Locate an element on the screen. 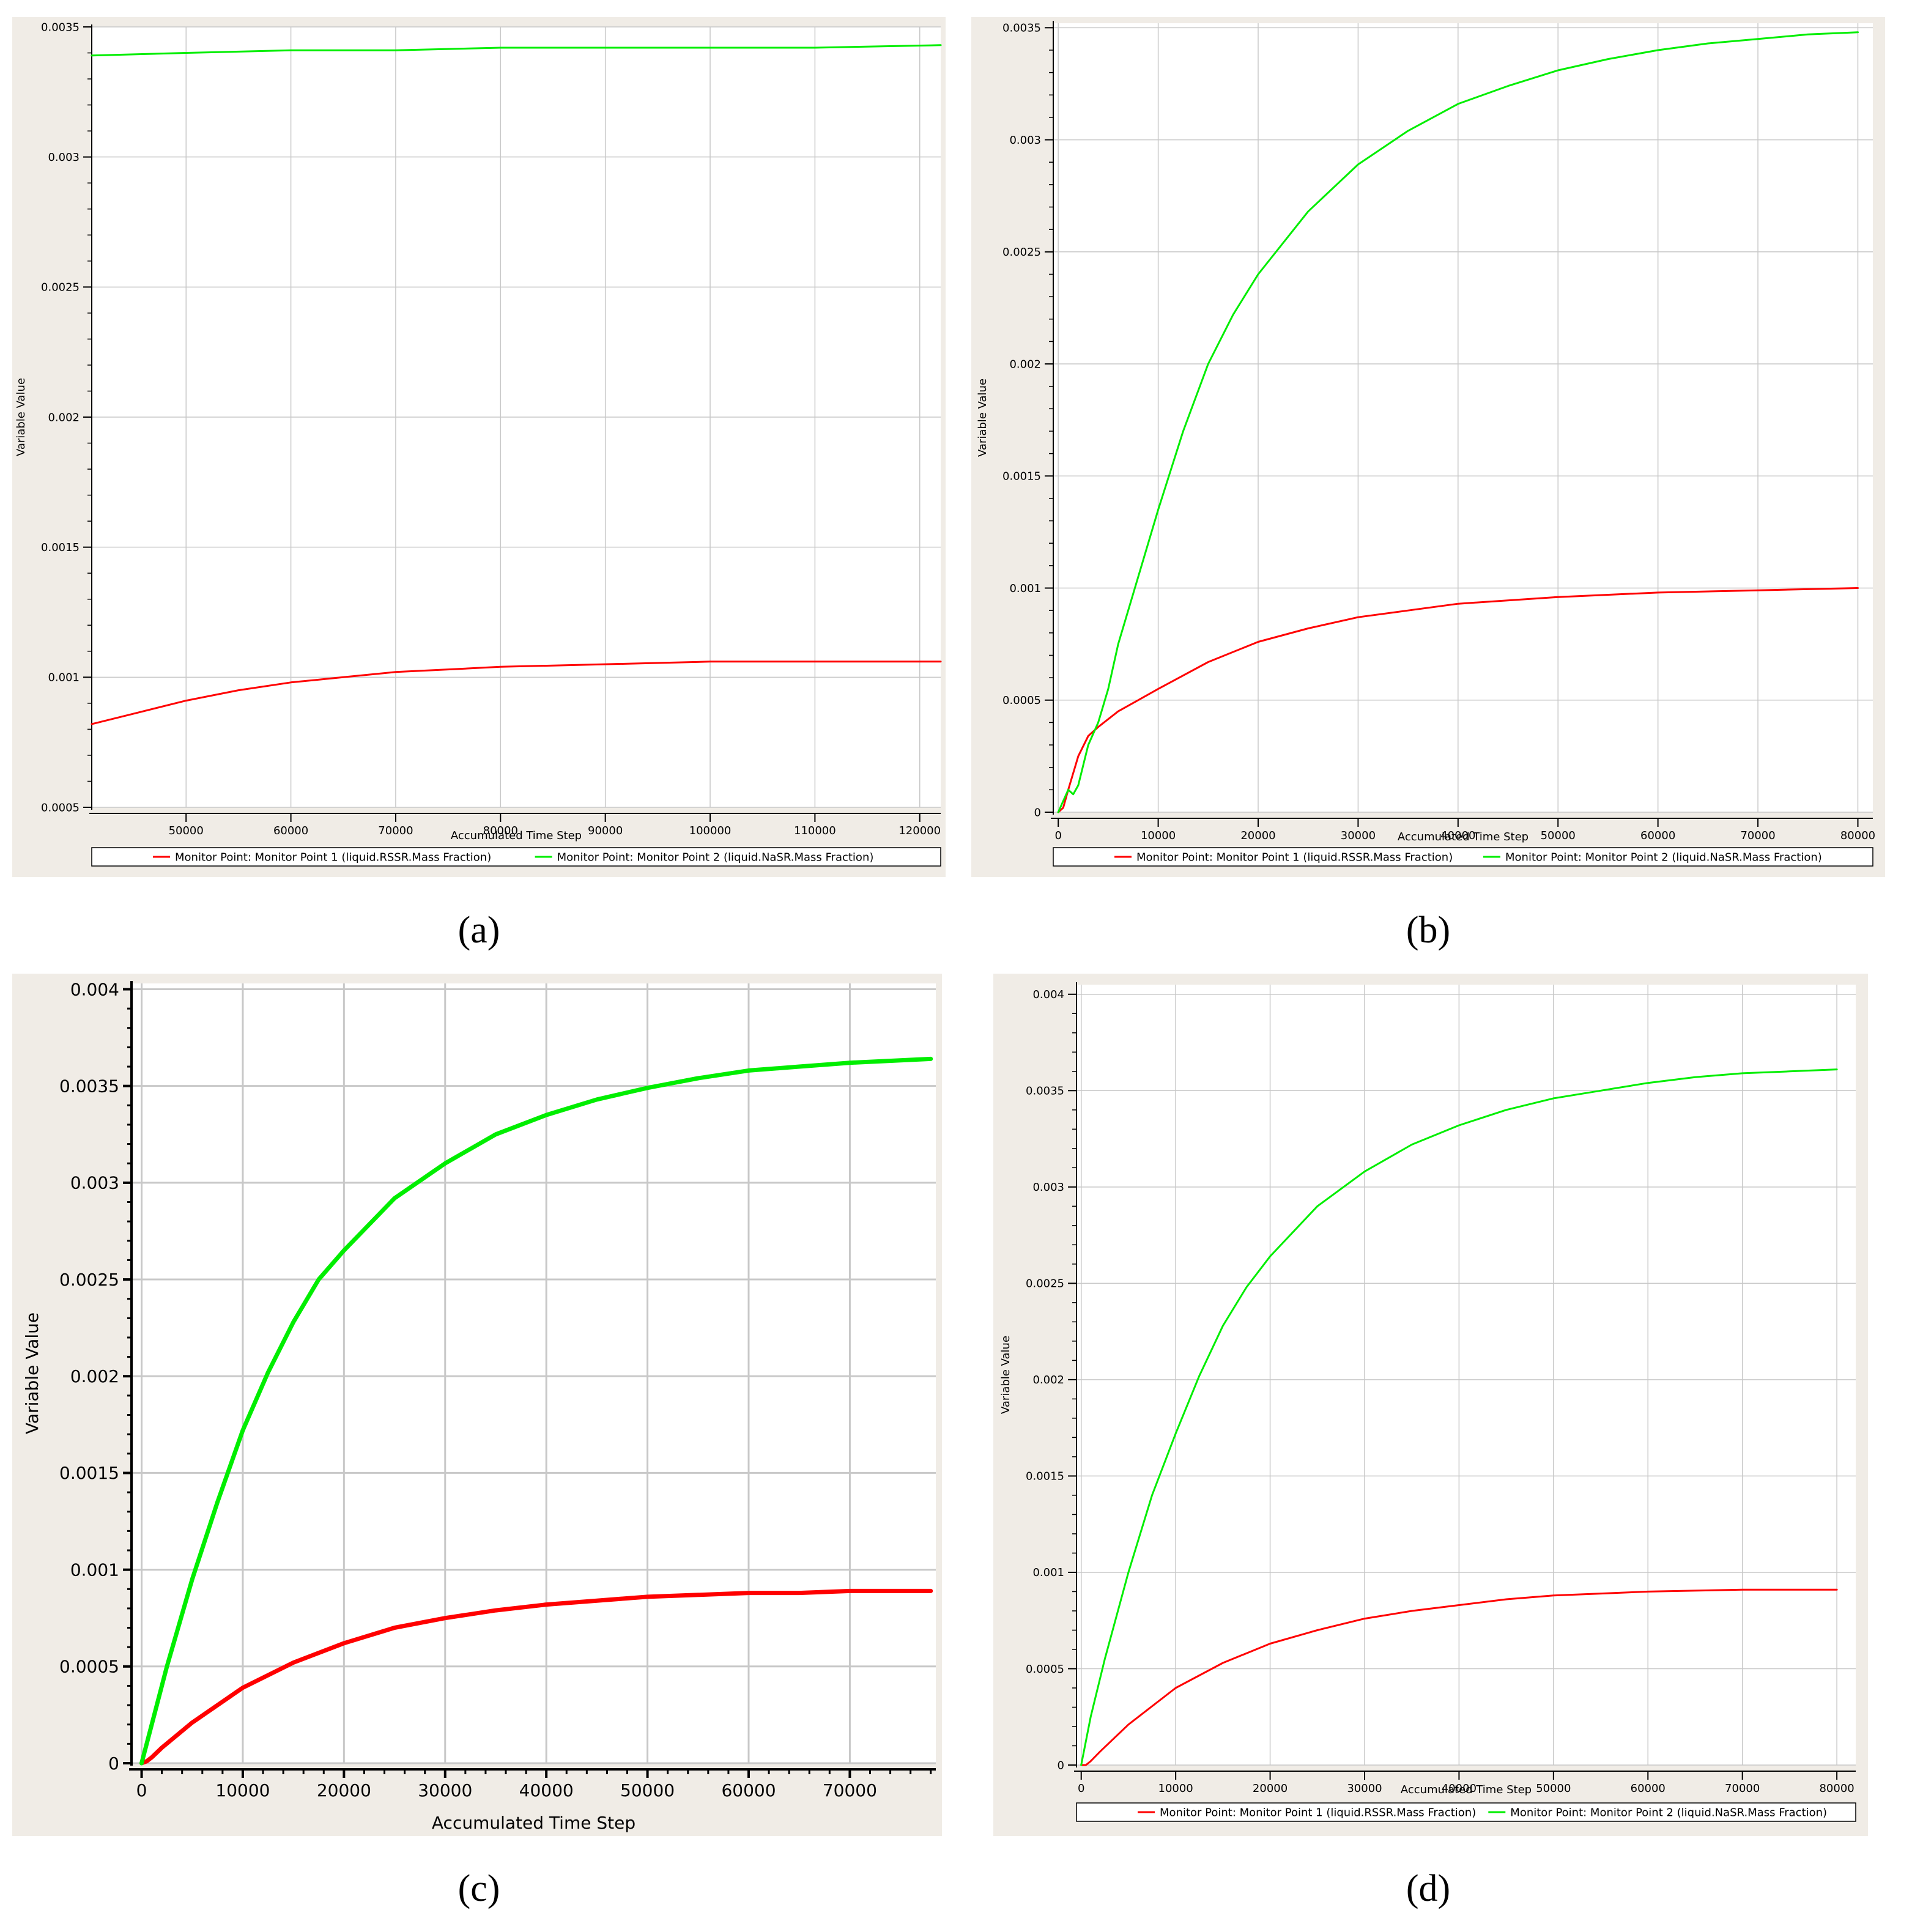  x-tick-label: 100000 is located at coordinates (710, 830).